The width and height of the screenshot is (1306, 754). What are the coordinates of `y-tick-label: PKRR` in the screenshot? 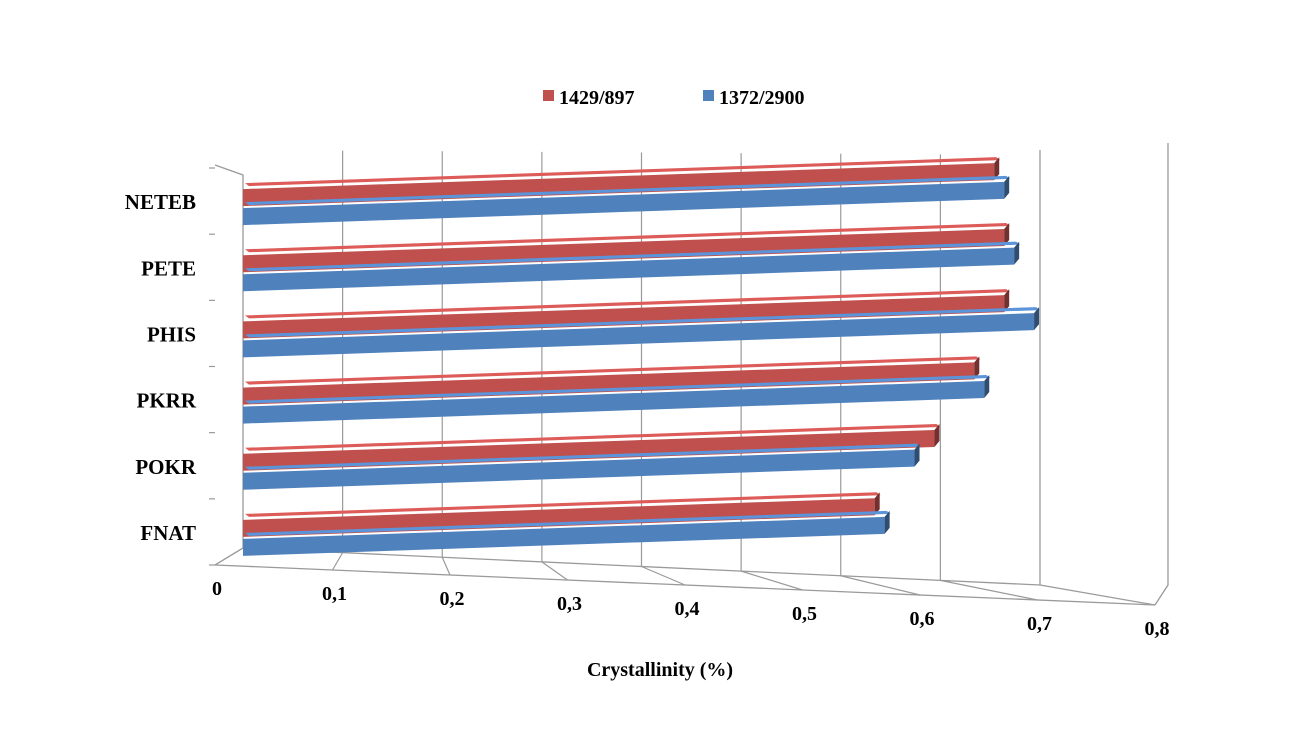 It's located at (167, 401).